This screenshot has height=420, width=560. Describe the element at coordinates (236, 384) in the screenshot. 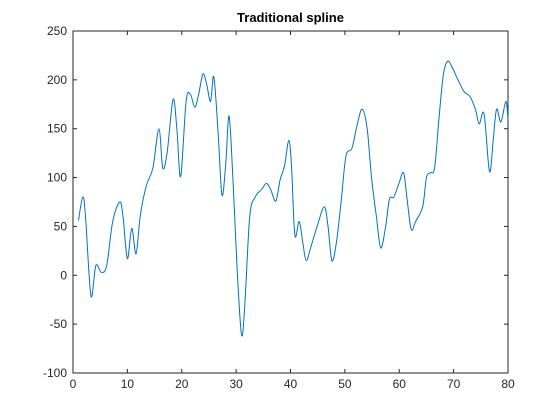

I see `x-tick-label: 30` at that location.